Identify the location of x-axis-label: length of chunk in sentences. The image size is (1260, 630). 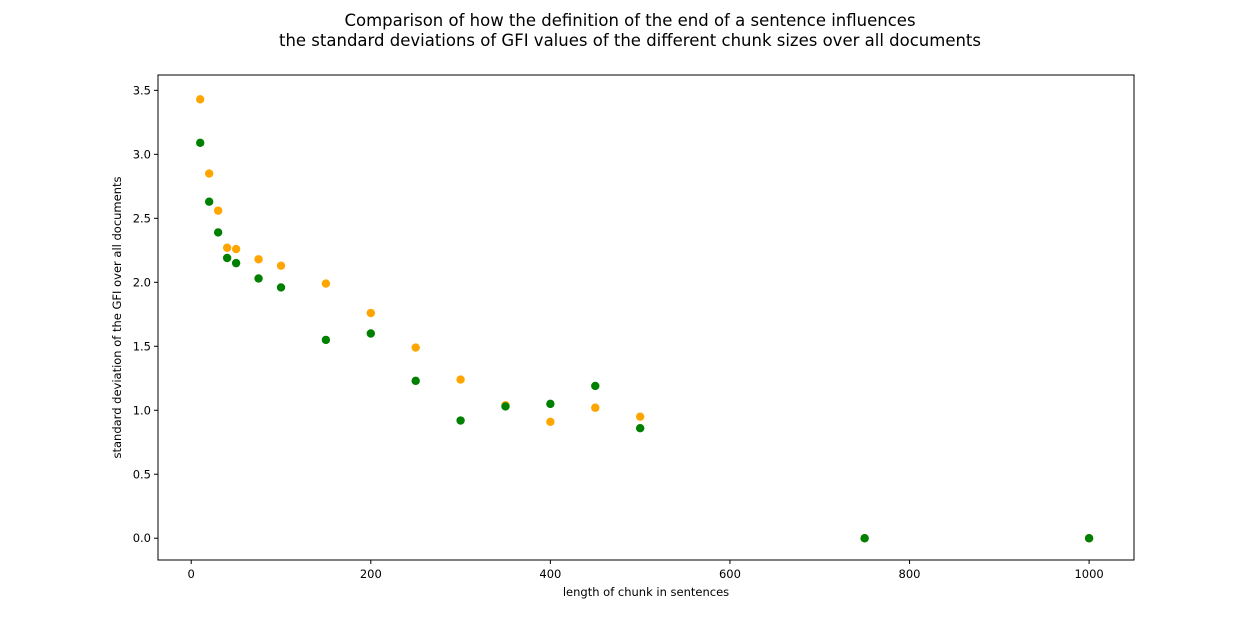
(646, 592).